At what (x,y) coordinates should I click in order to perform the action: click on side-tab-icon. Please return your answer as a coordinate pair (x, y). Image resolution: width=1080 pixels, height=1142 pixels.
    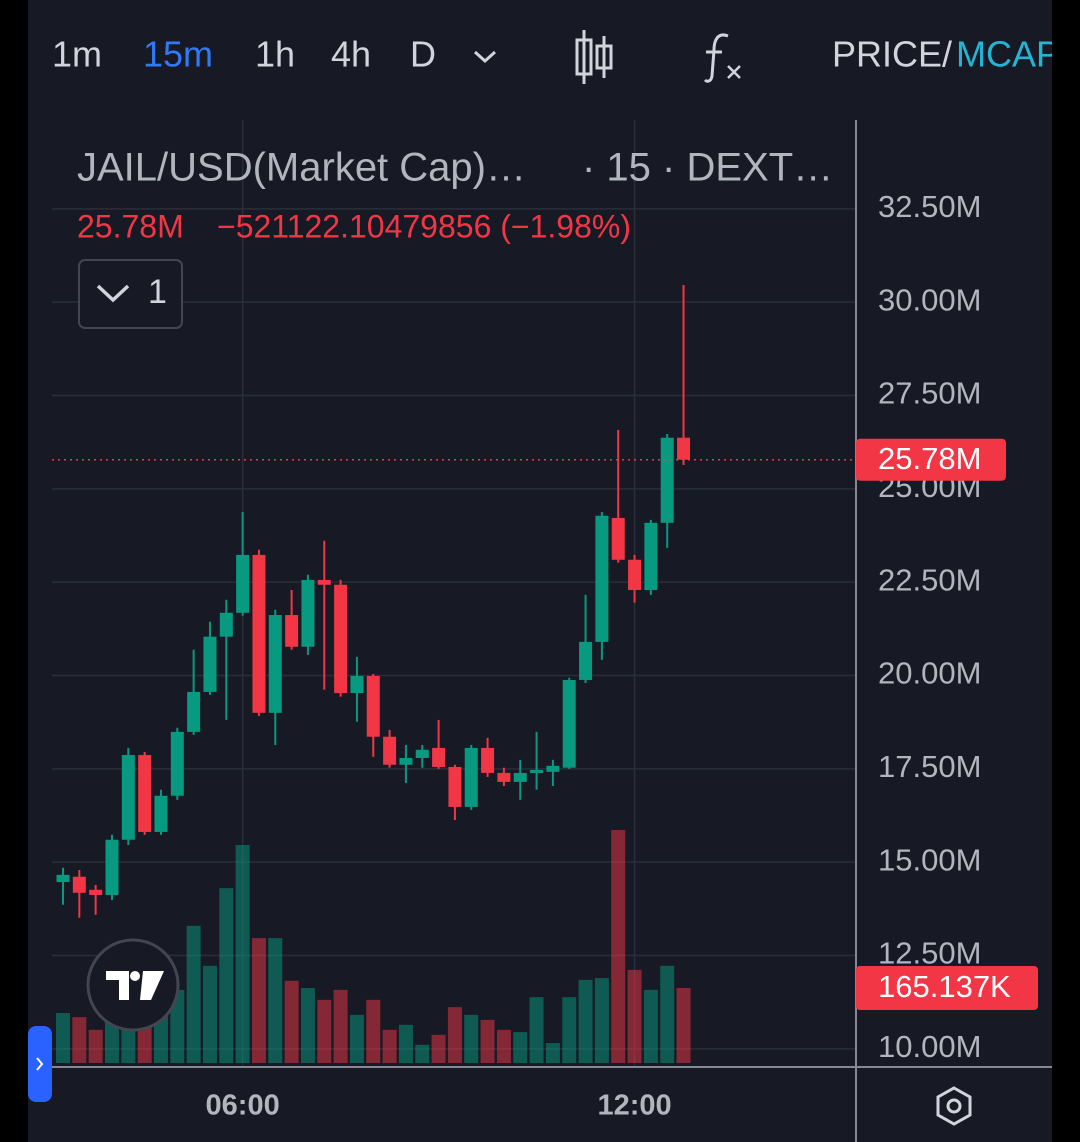
    Looking at the image, I should click on (40, 1064).